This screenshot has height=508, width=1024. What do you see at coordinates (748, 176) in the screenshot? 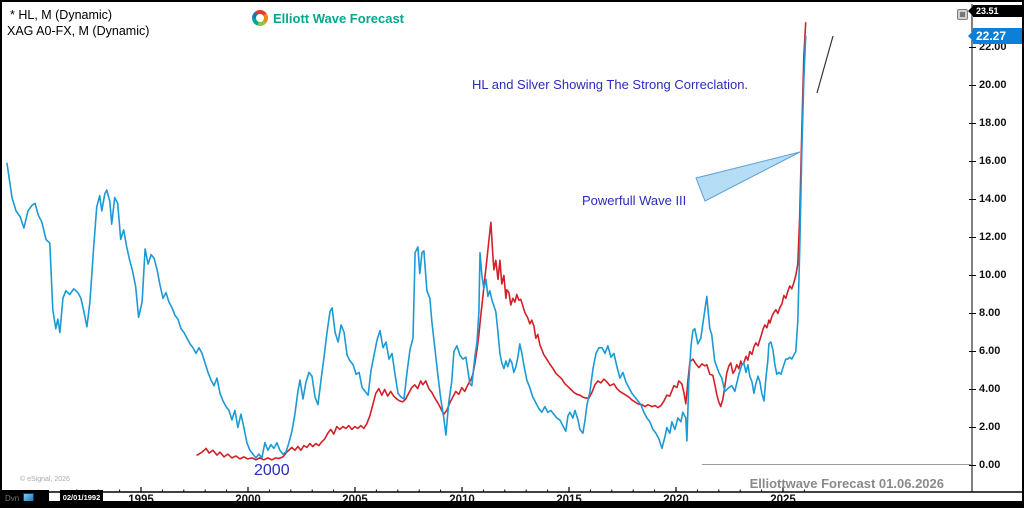
I see `wave-pointer-triangle` at bounding box center [748, 176].